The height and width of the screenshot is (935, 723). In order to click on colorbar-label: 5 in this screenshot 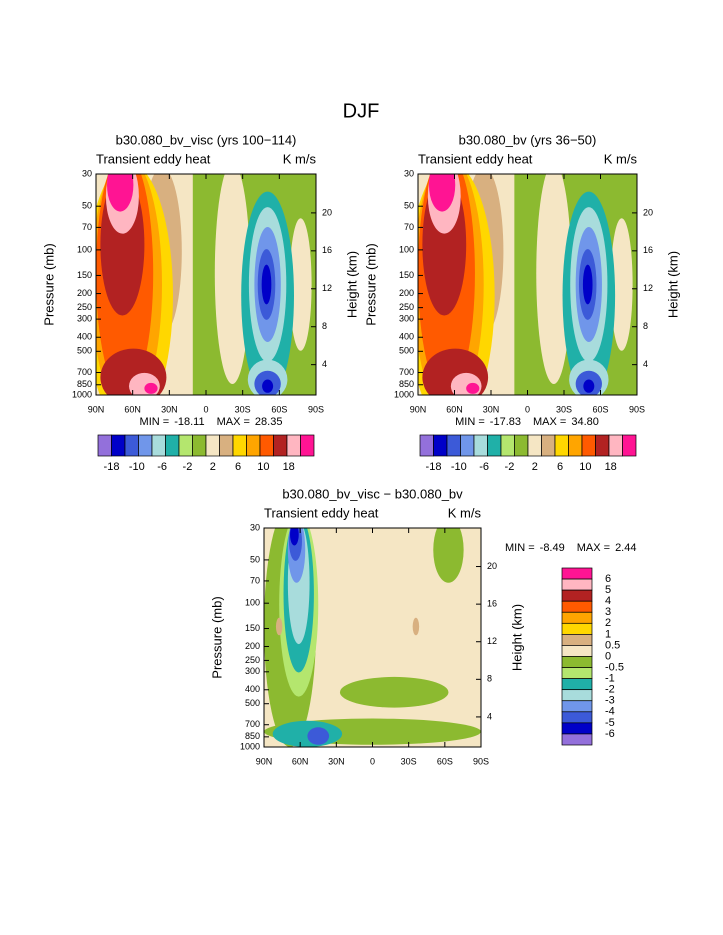, I will do `click(608, 590)`.